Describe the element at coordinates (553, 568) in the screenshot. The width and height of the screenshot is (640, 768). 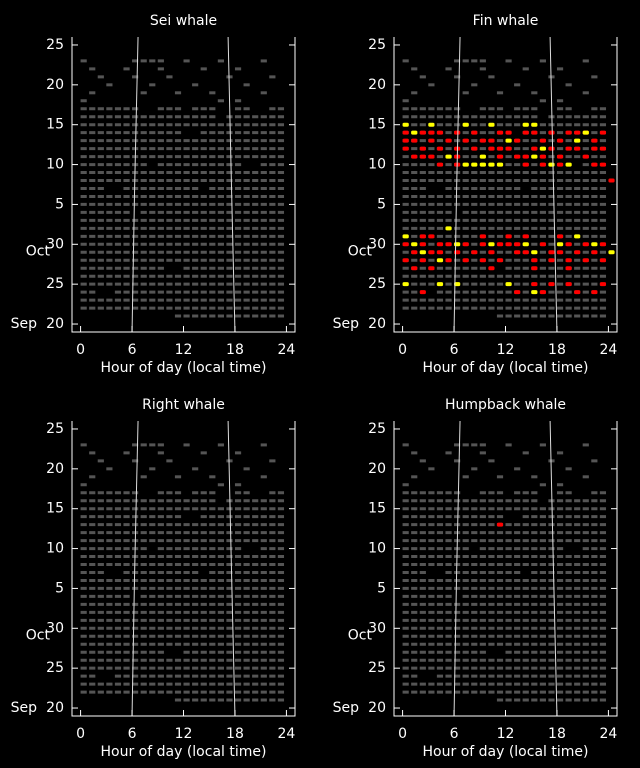
I see `sunset-line` at that location.